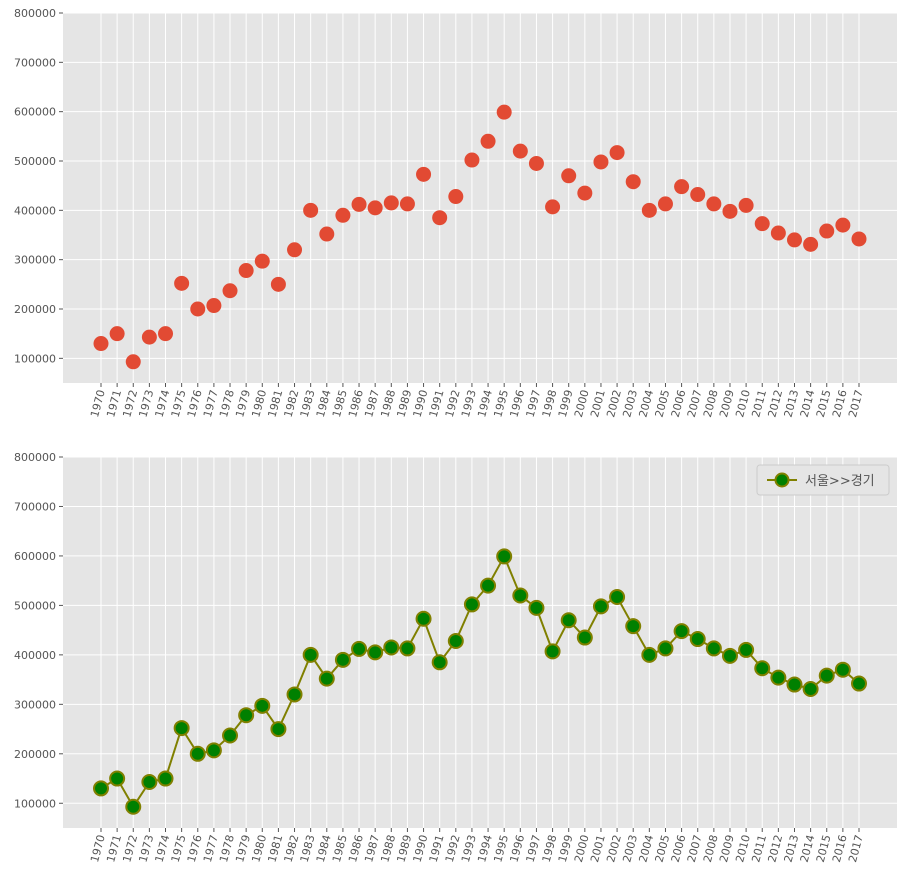 Image resolution: width=905 pixels, height=879 pixels. Describe the element at coordinates (782, 480) in the screenshot. I see `legend-marker` at that location.